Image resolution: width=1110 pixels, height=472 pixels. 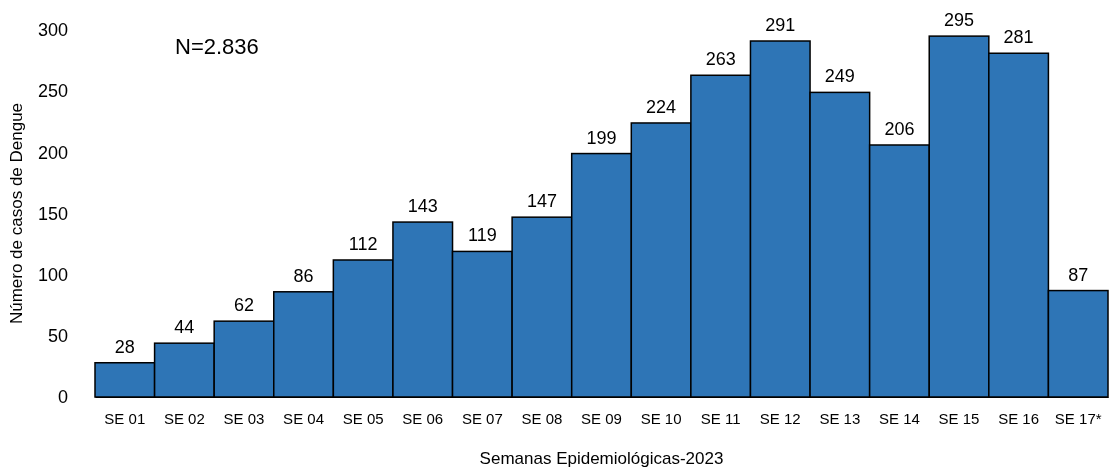 I want to click on data-label: 119, so click(x=482, y=235).